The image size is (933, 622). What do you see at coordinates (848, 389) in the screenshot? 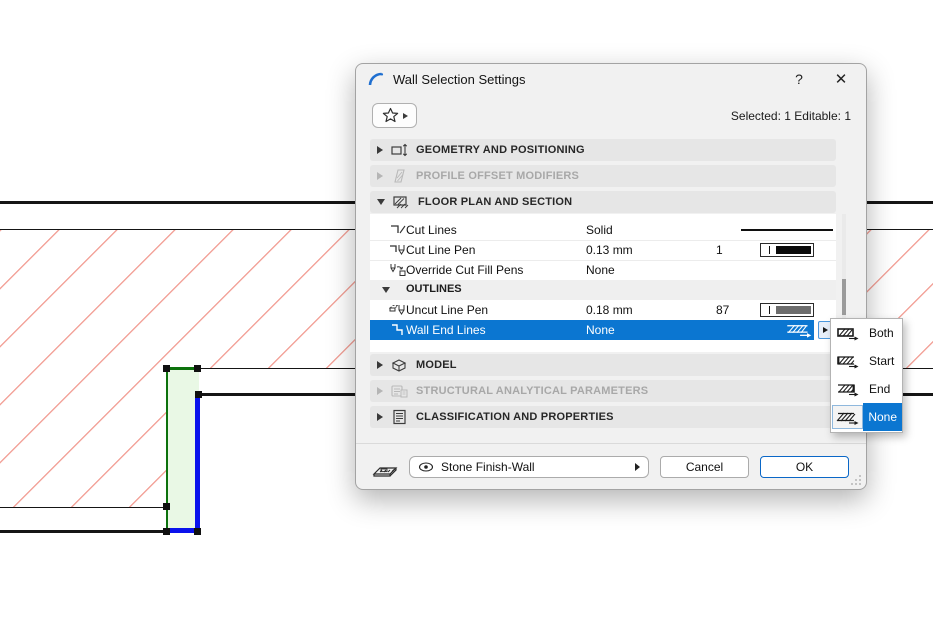
I see `end-lines-end-icon` at bounding box center [848, 389].